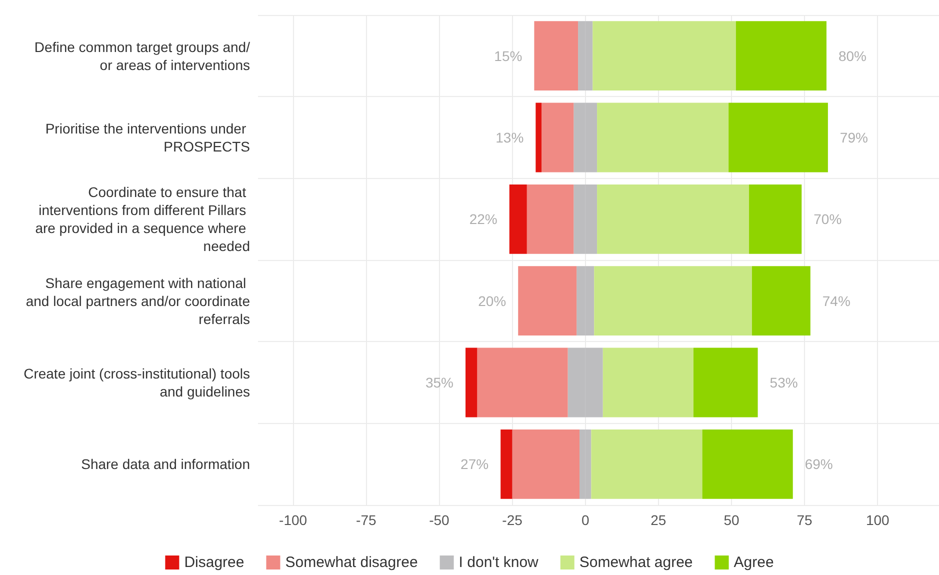 This screenshot has height=575, width=939. What do you see at coordinates (508, 56) in the screenshot?
I see `annotation: 15%` at bounding box center [508, 56].